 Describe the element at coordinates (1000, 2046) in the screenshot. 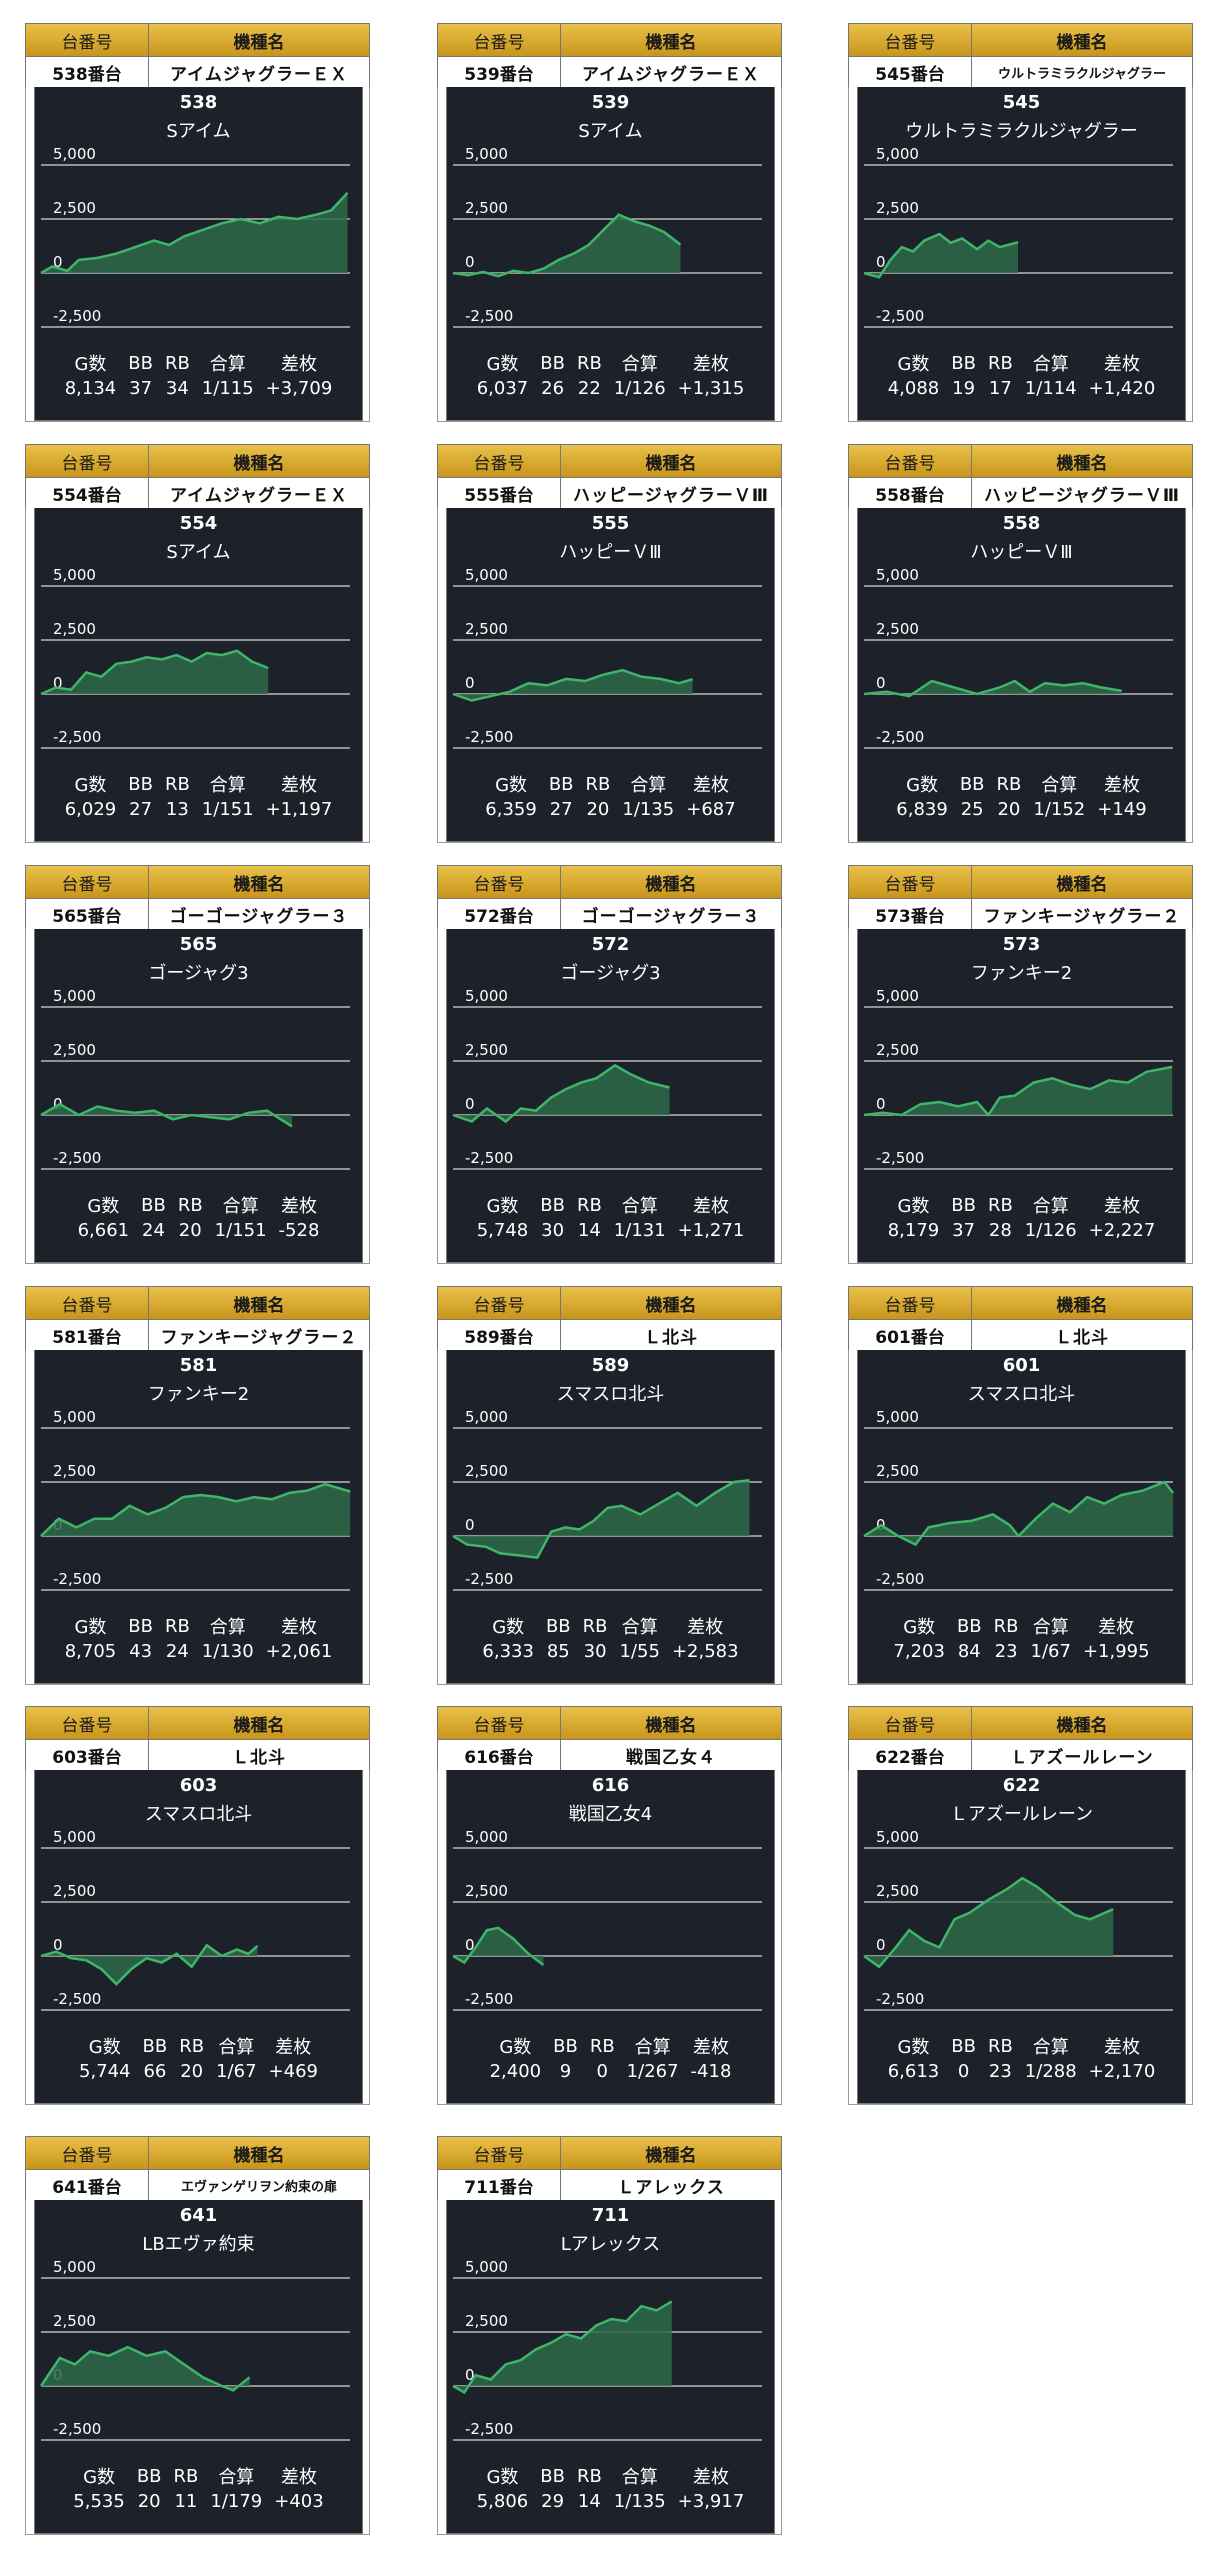

I see `stat-label: RB` at that location.